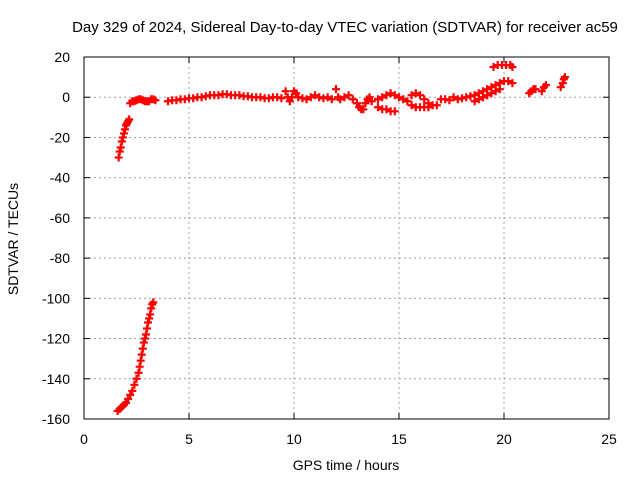 The height and width of the screenshot is (480, 640). I want to click on y-tick-label: -100, so click(56, 298).